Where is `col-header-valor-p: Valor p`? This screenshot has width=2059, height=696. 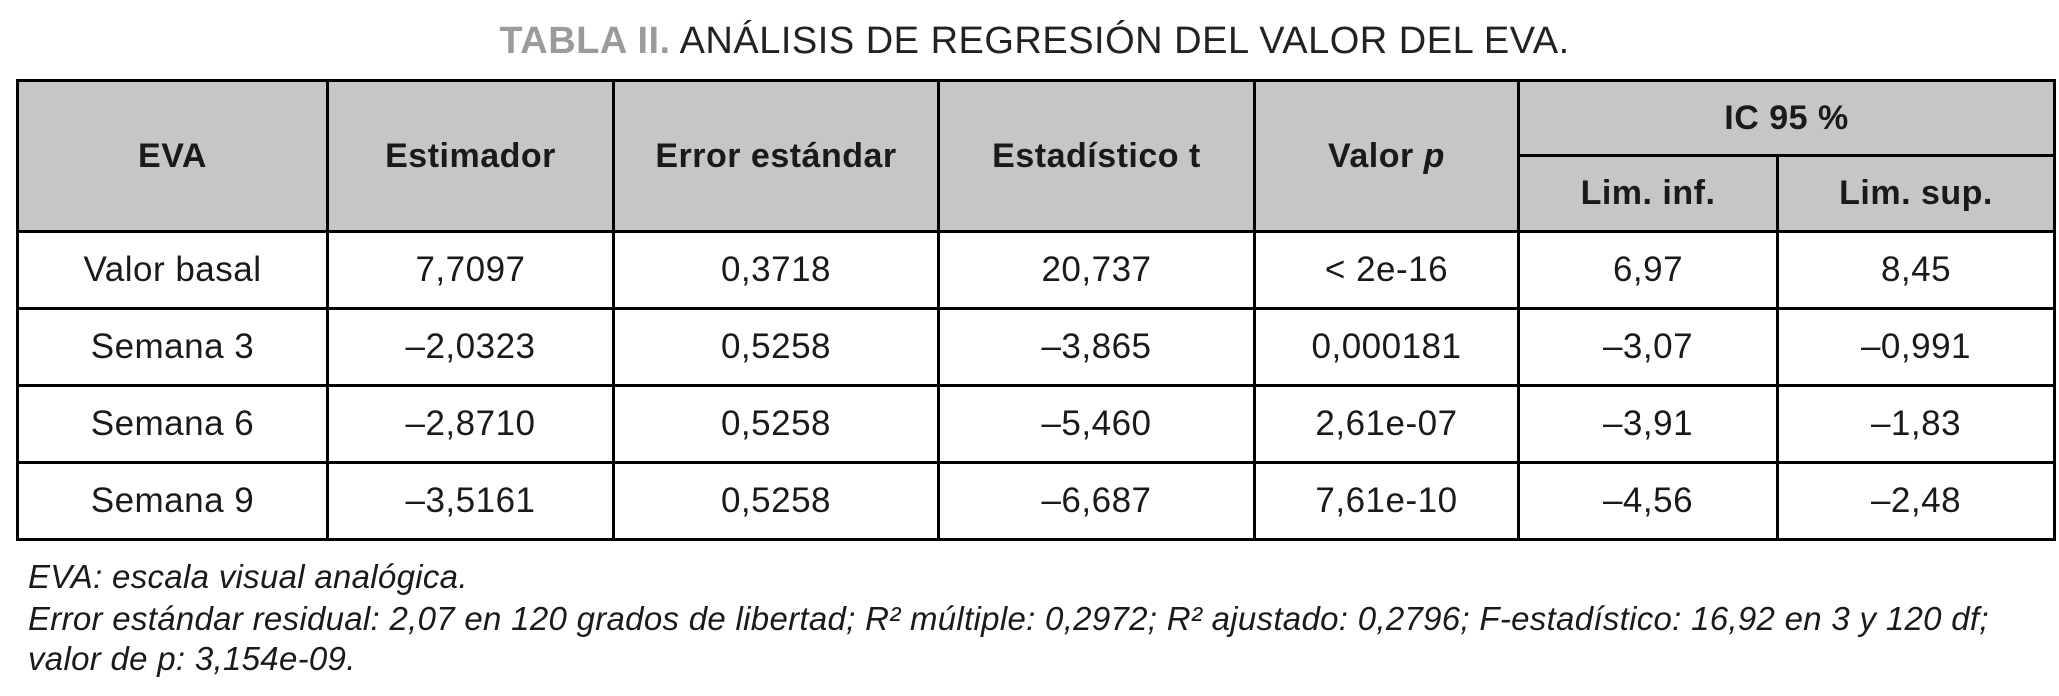
col-header-valor-p: Valor p is located at coordinates (1386, 156).